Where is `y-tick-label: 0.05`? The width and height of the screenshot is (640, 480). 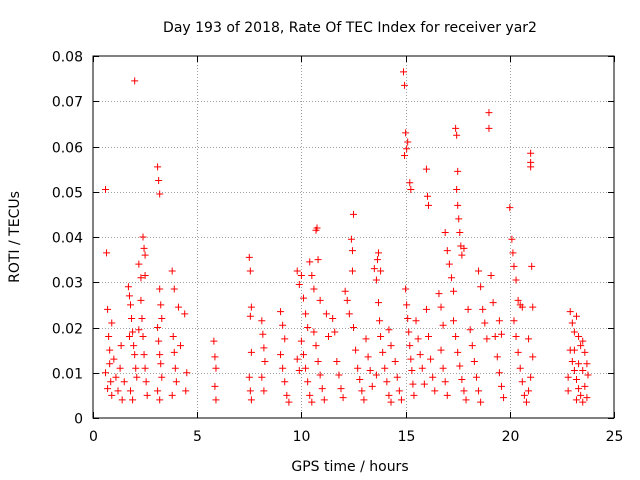 y-tick-label: 0.05 is located at coordinates (67, 194).